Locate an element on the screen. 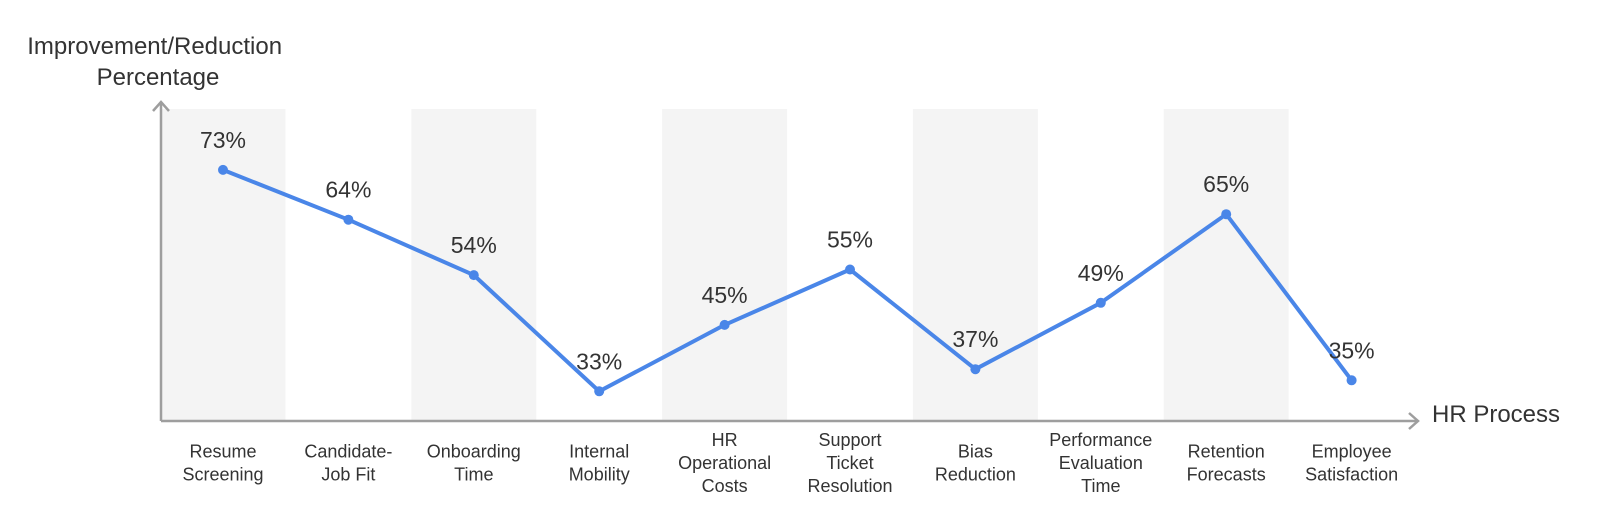 Image resolution: width=1600 pixels, height=512 pixels. category-label-line: Resume is located at coordinates (222, 452).